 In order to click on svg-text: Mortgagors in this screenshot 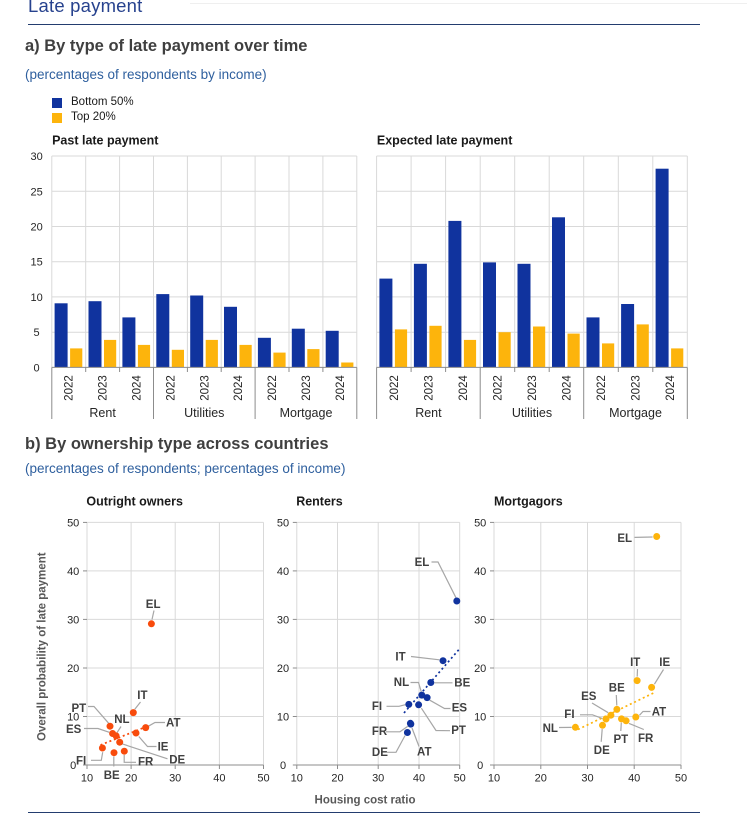, I will do `click(528, 502)`.